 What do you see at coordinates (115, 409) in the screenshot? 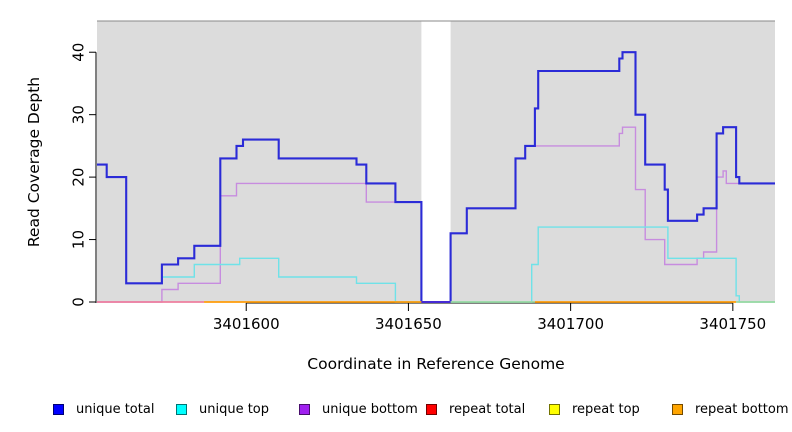
I see `legend-label: unique total` at bounding box center [115, 409].